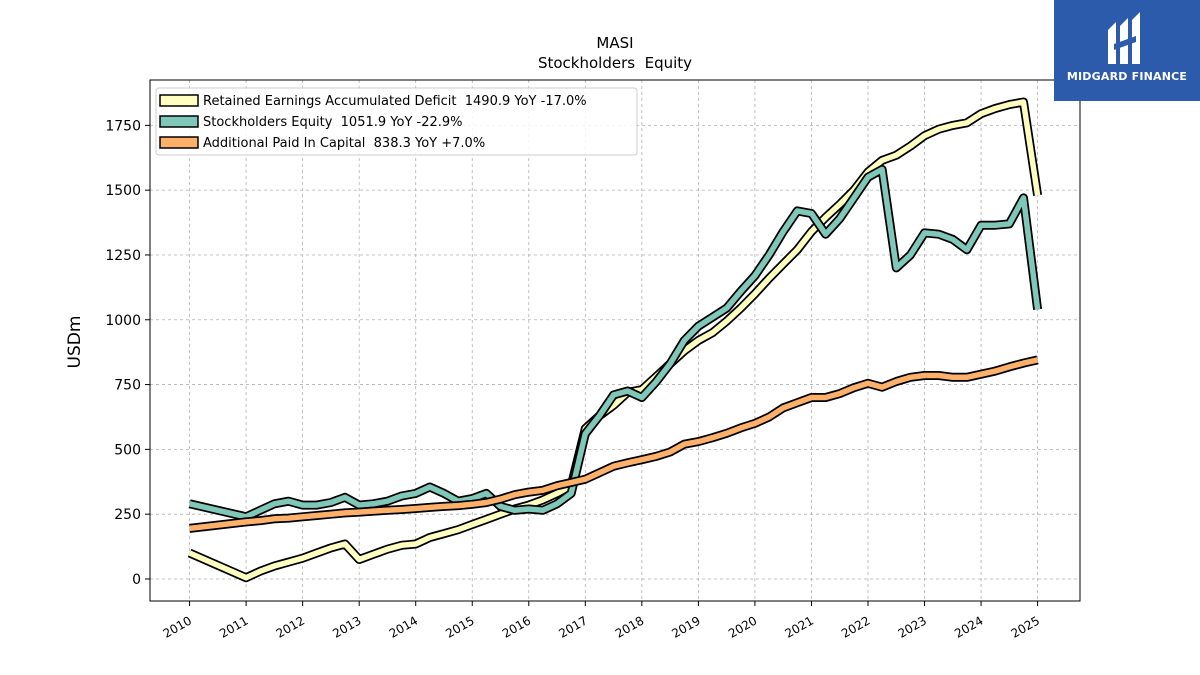 The height and width of the screenshot is (675, 1200). What do you see at coordinates (123, 256) in the screenshot?
I see `y-tick-label: 1250` at bounding box center [123, 256].